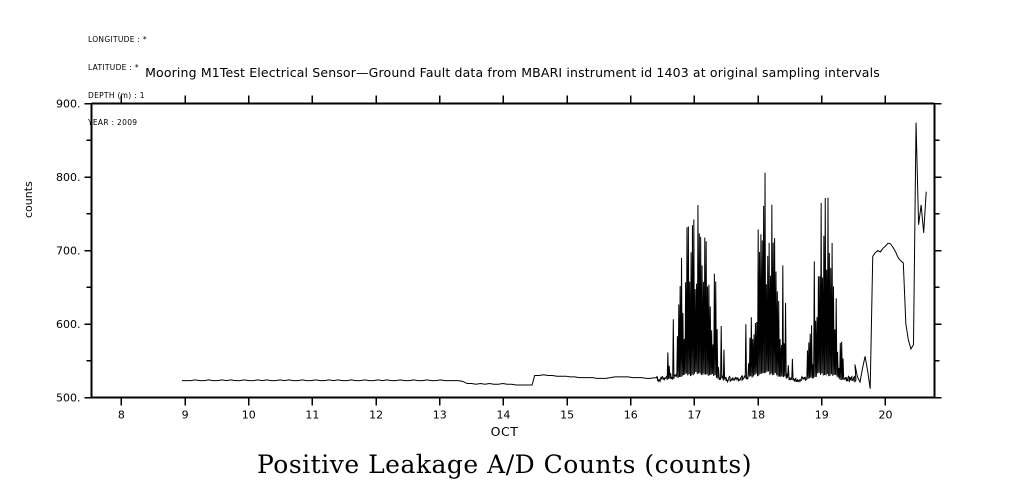 The height and width of the screenshot is (504, 1009). I want to click on x-tick-label: 15, so click(567, 415).